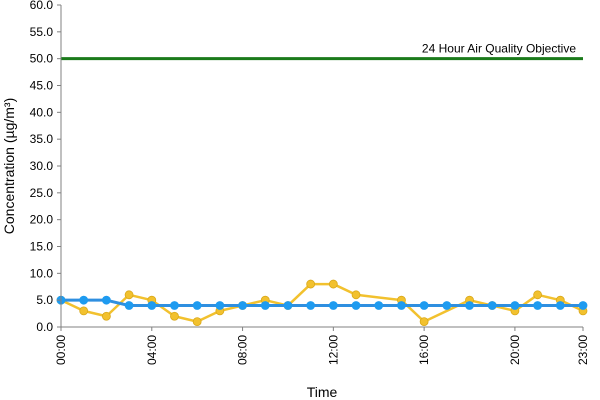  I want to click on y-tick-label: 35.0, so click(42, 139).